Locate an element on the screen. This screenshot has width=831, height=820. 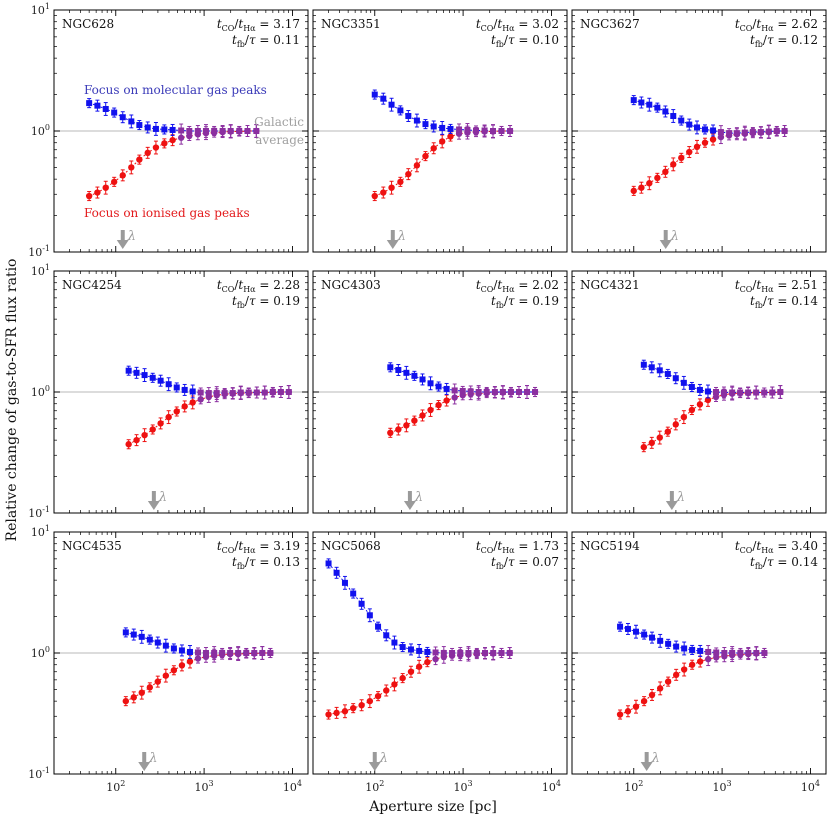
panel-tco-ratio: tCO/tHα = 2.02 is located at coordinates (517, 286).